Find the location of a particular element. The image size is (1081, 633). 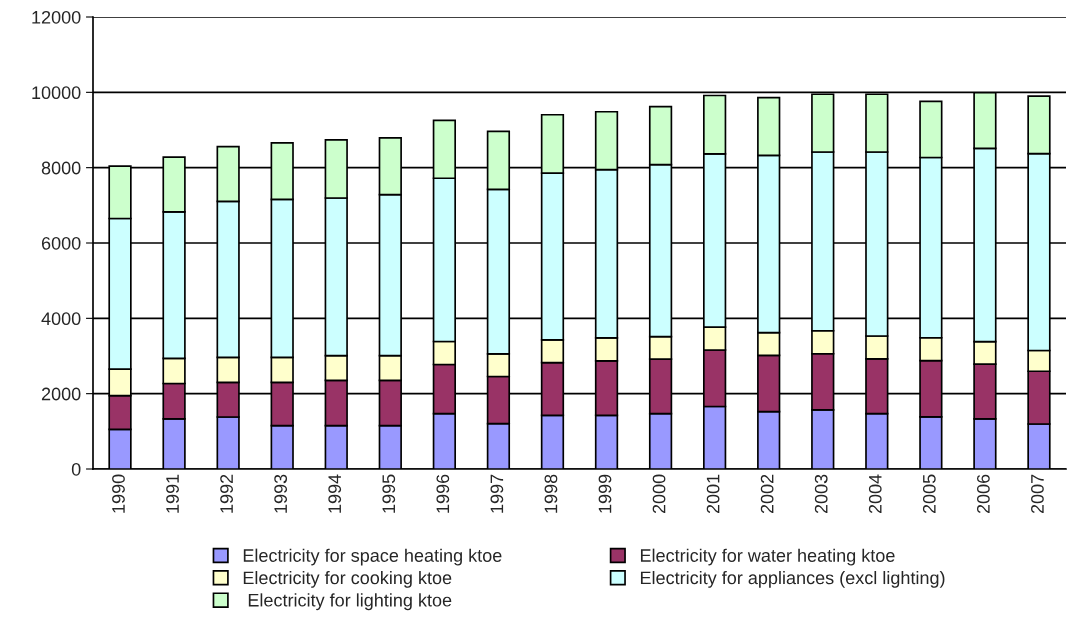

x-tick-label: 1993 is located at coordinates (281, 493).